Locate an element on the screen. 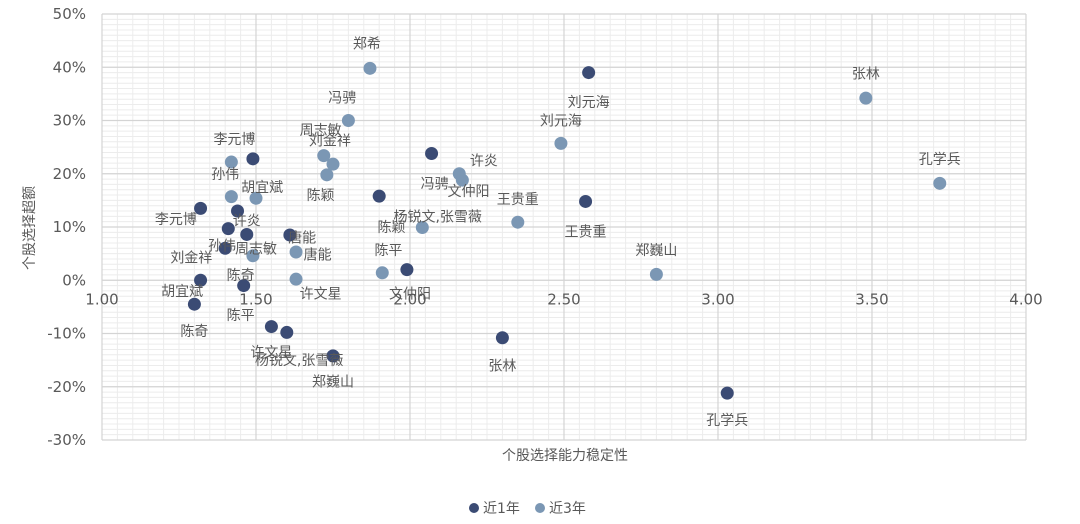 Image resolution: width=1080 pixels, height=524 pixels. y-tick-label: 20% is located at coordinates (69, 174).